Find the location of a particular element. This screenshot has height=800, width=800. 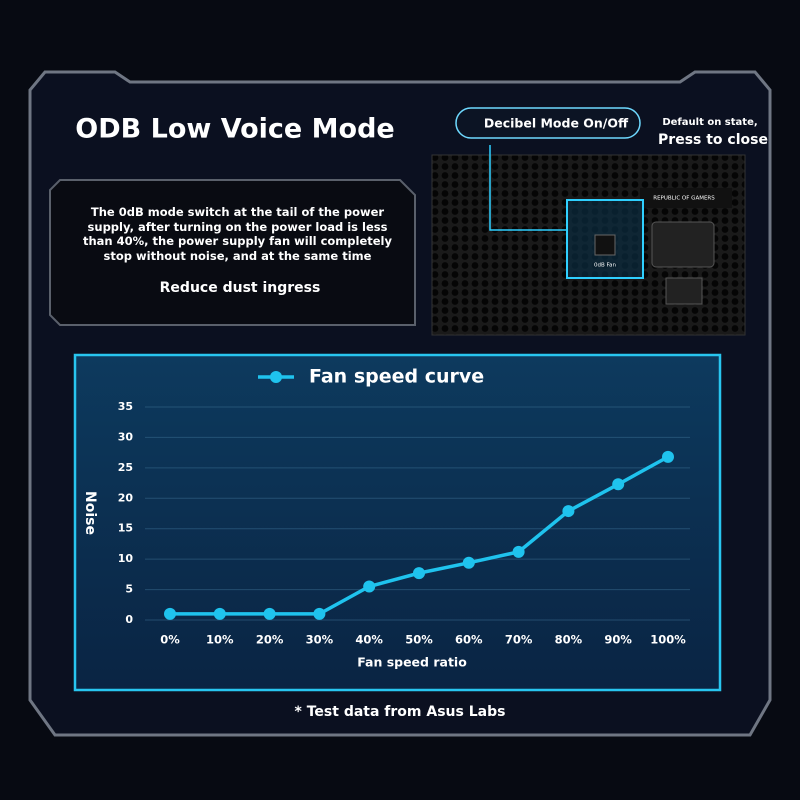

benefit: Reduce dust ingress is located at coordinates (240, 288).